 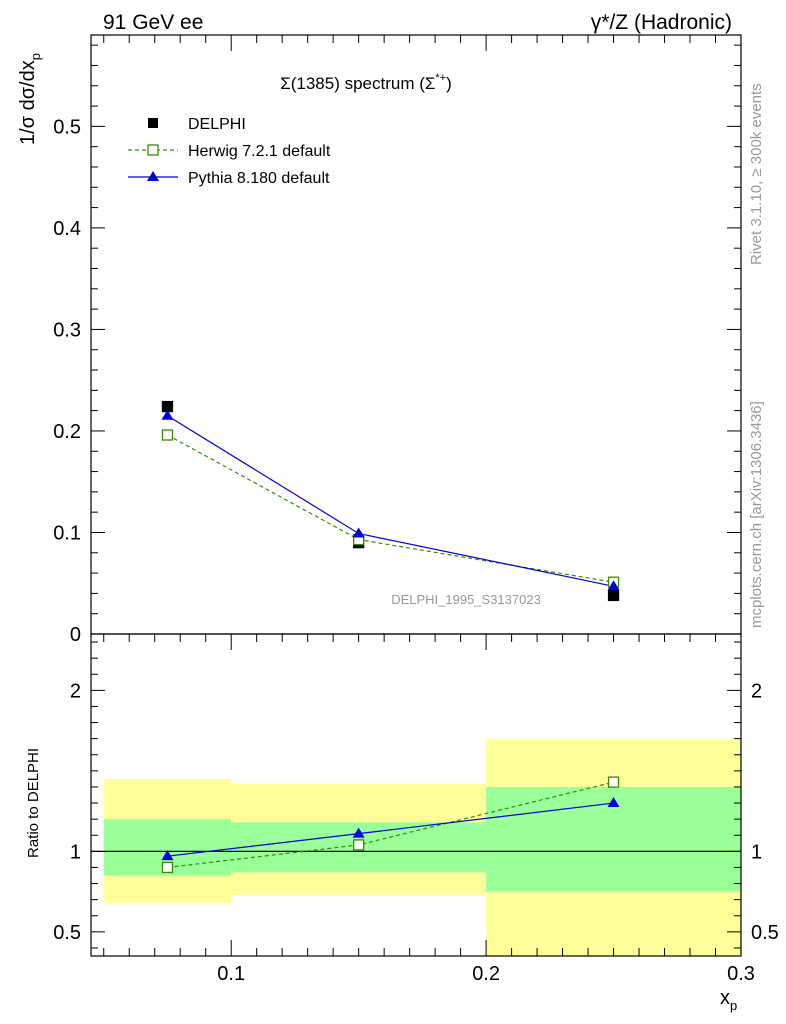 I want to click on main-y-tick-label: 0.2, so click(x=67, y=432).